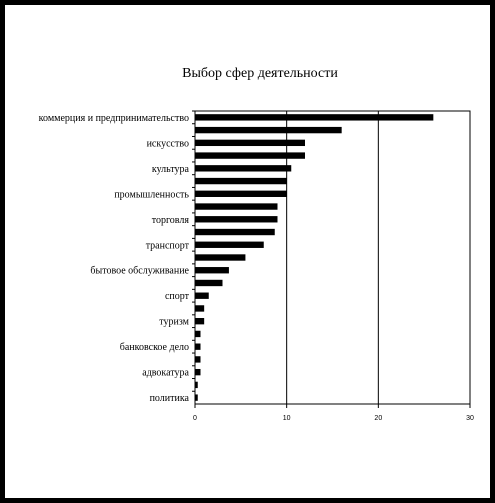 This screenshot has width=495, height=503. Describe the element at coordinates (195, 418) in the screenshot. I see `x-tick-label: 0` at that location.